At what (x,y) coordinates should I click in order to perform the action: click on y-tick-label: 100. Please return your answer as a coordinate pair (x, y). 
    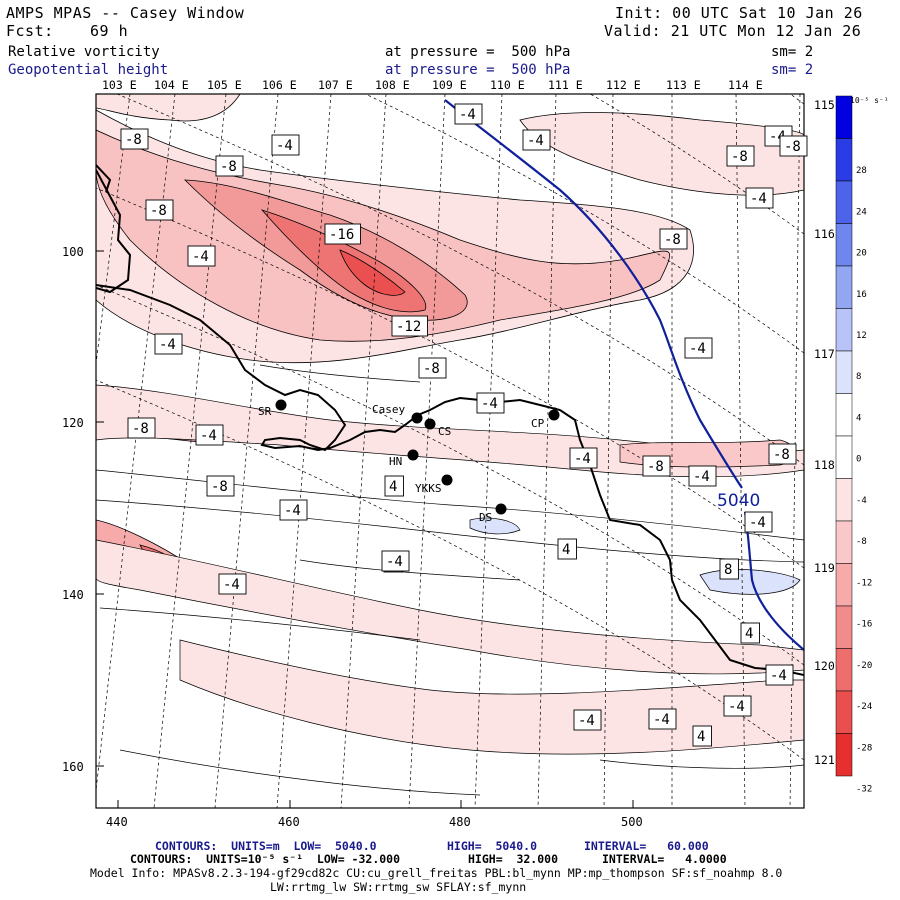
    Looking at the image, I should click on (73, 252).